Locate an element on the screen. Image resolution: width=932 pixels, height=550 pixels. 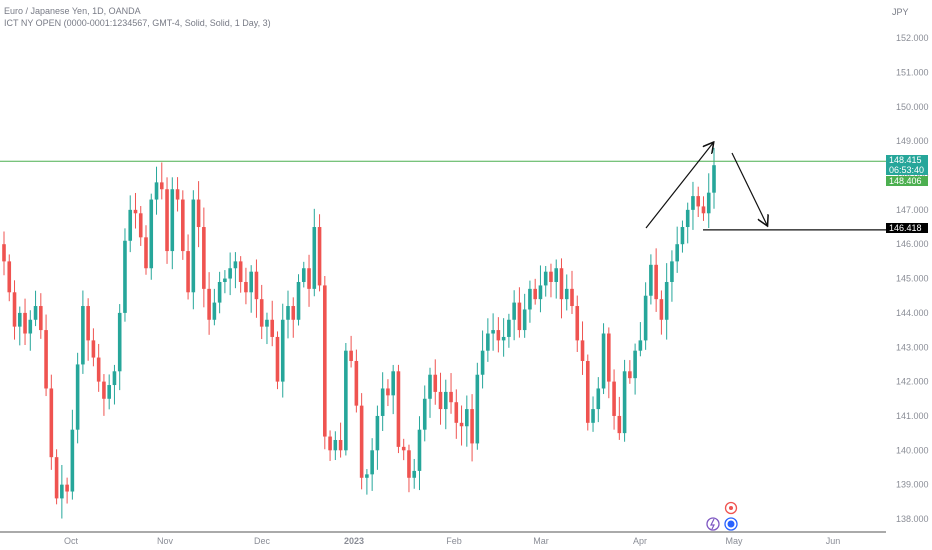
down-arrow is located at coordinates (749, 188).